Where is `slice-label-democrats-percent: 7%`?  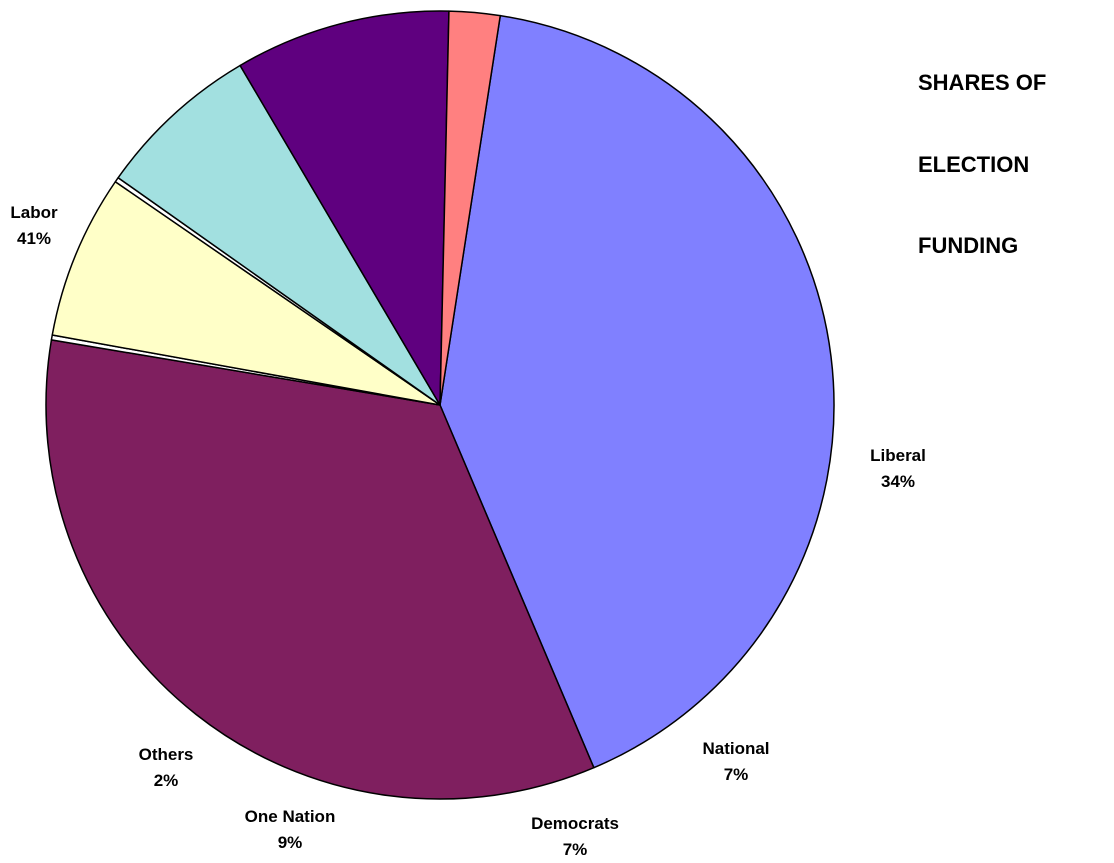
slice-label-democrats-percent: 7% is located at coordinates (575, 849).